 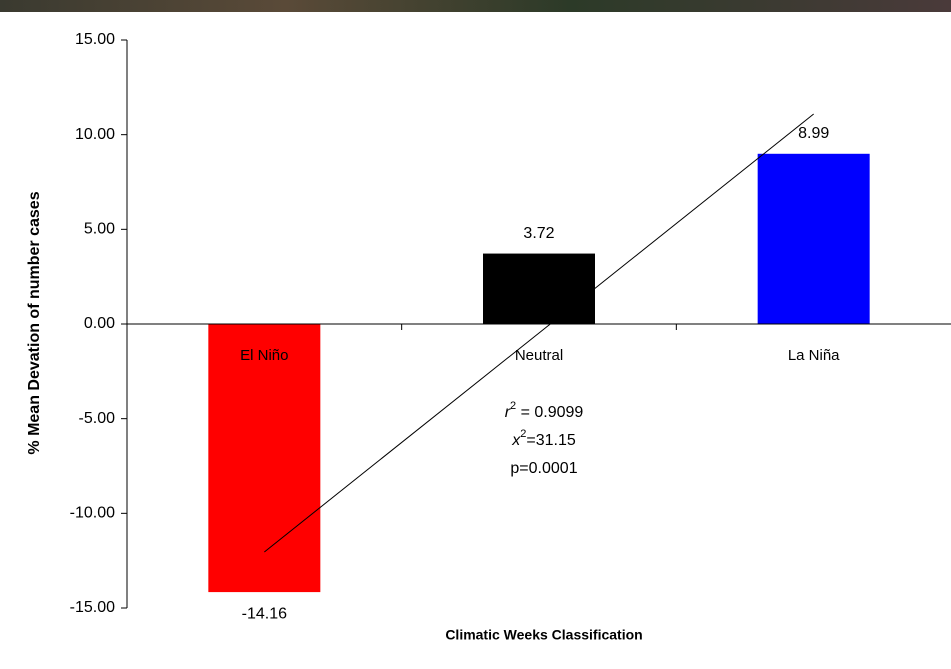 I want to click on x-tick-label: La Niña, so click(x=814, y=355).